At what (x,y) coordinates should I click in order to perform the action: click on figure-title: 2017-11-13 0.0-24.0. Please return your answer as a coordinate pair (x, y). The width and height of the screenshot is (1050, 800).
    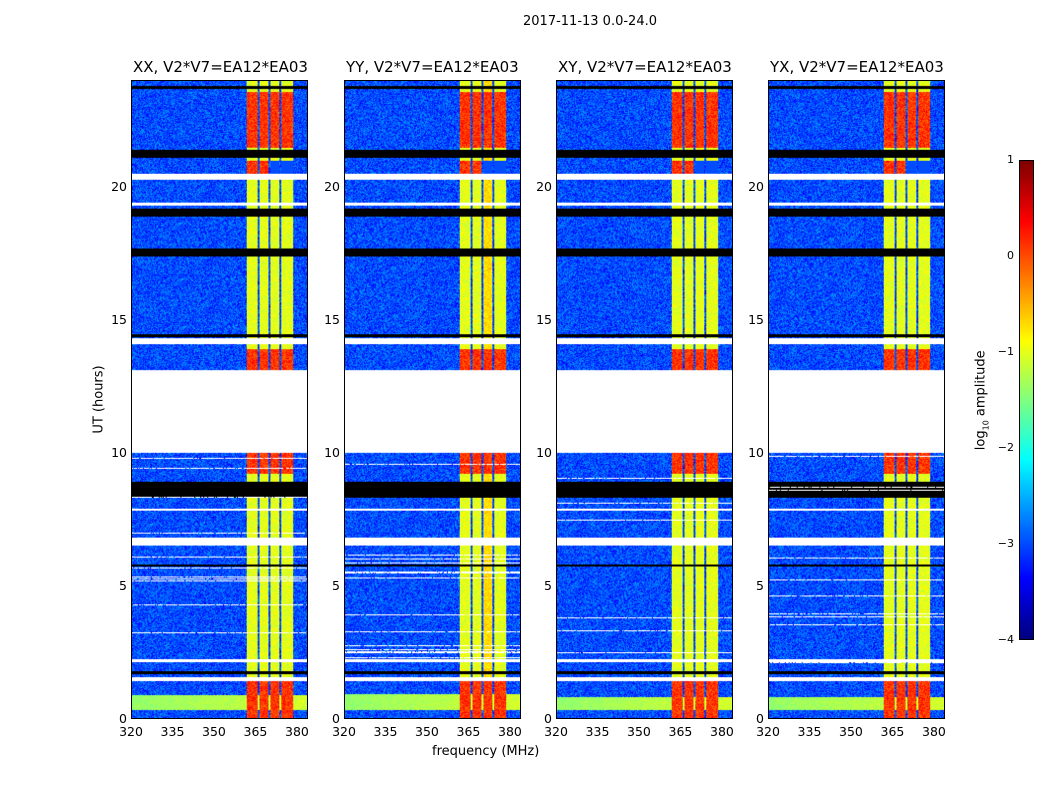
    Looking at the image, I should click on (590, 21).